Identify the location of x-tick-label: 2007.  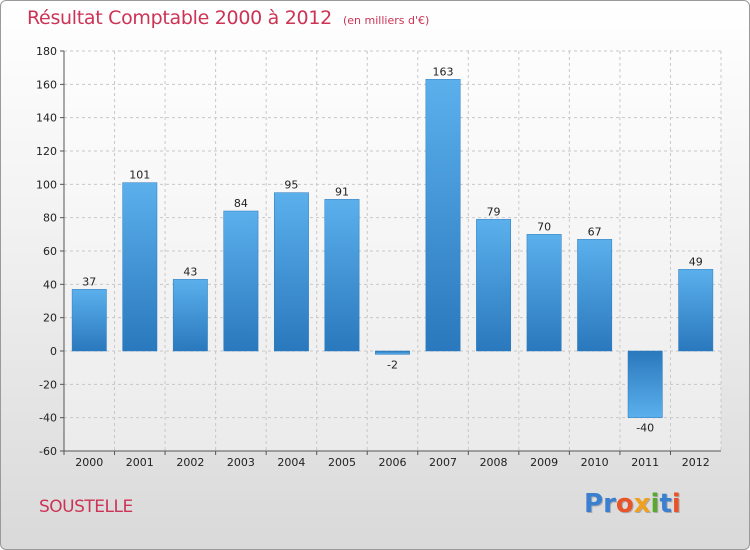
(443, 462).